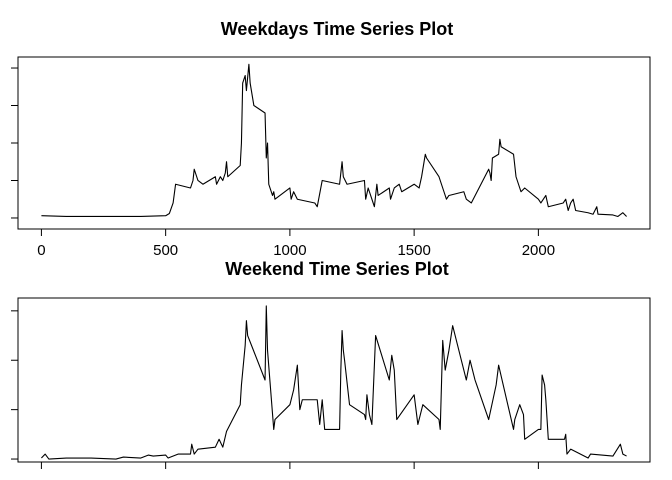 The height and width of the screenshot is (480, 672). Describe the element at coordinates (538, 250) in the screenshot. I see `x-tick-label: 2000` at that location.